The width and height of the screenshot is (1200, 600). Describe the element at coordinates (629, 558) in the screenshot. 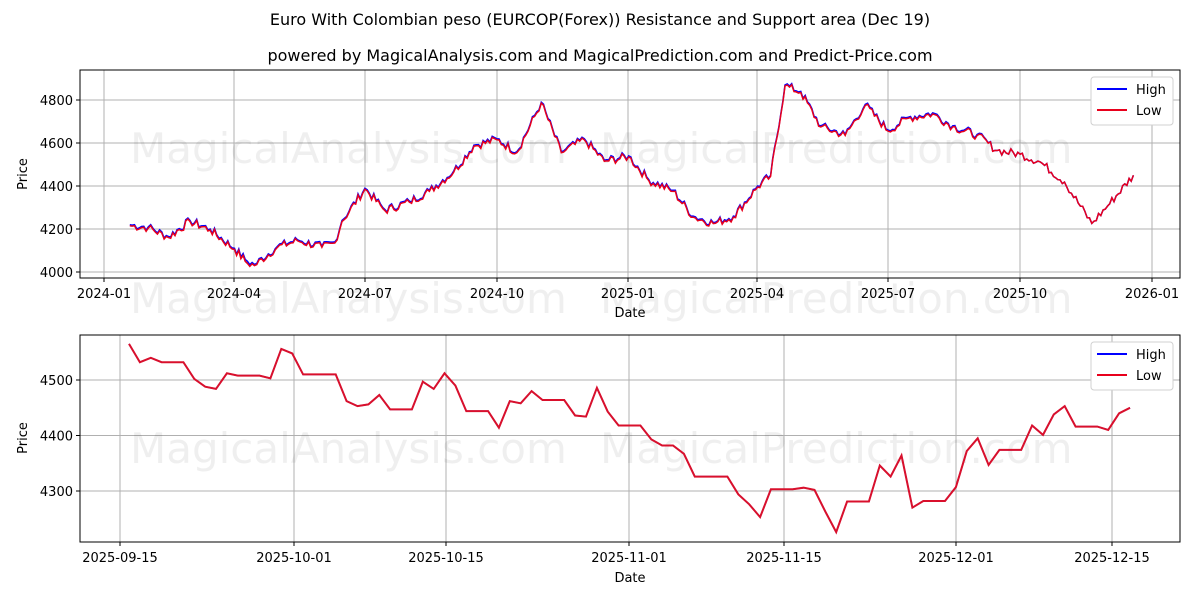

I see `bottom-xtick-label: 2025-11-01` at that location.